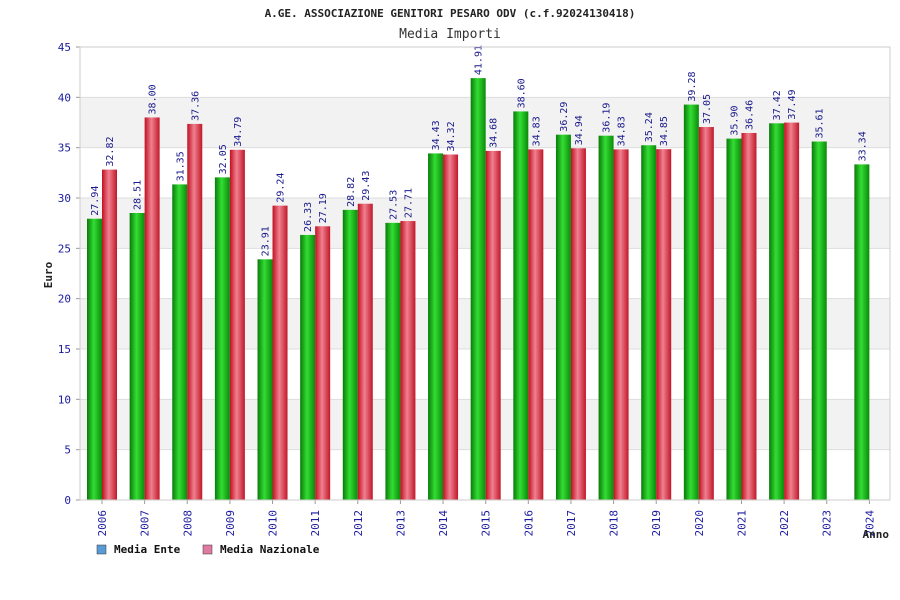  I want to click on x-tick-label: 2007, so click(145, 523).